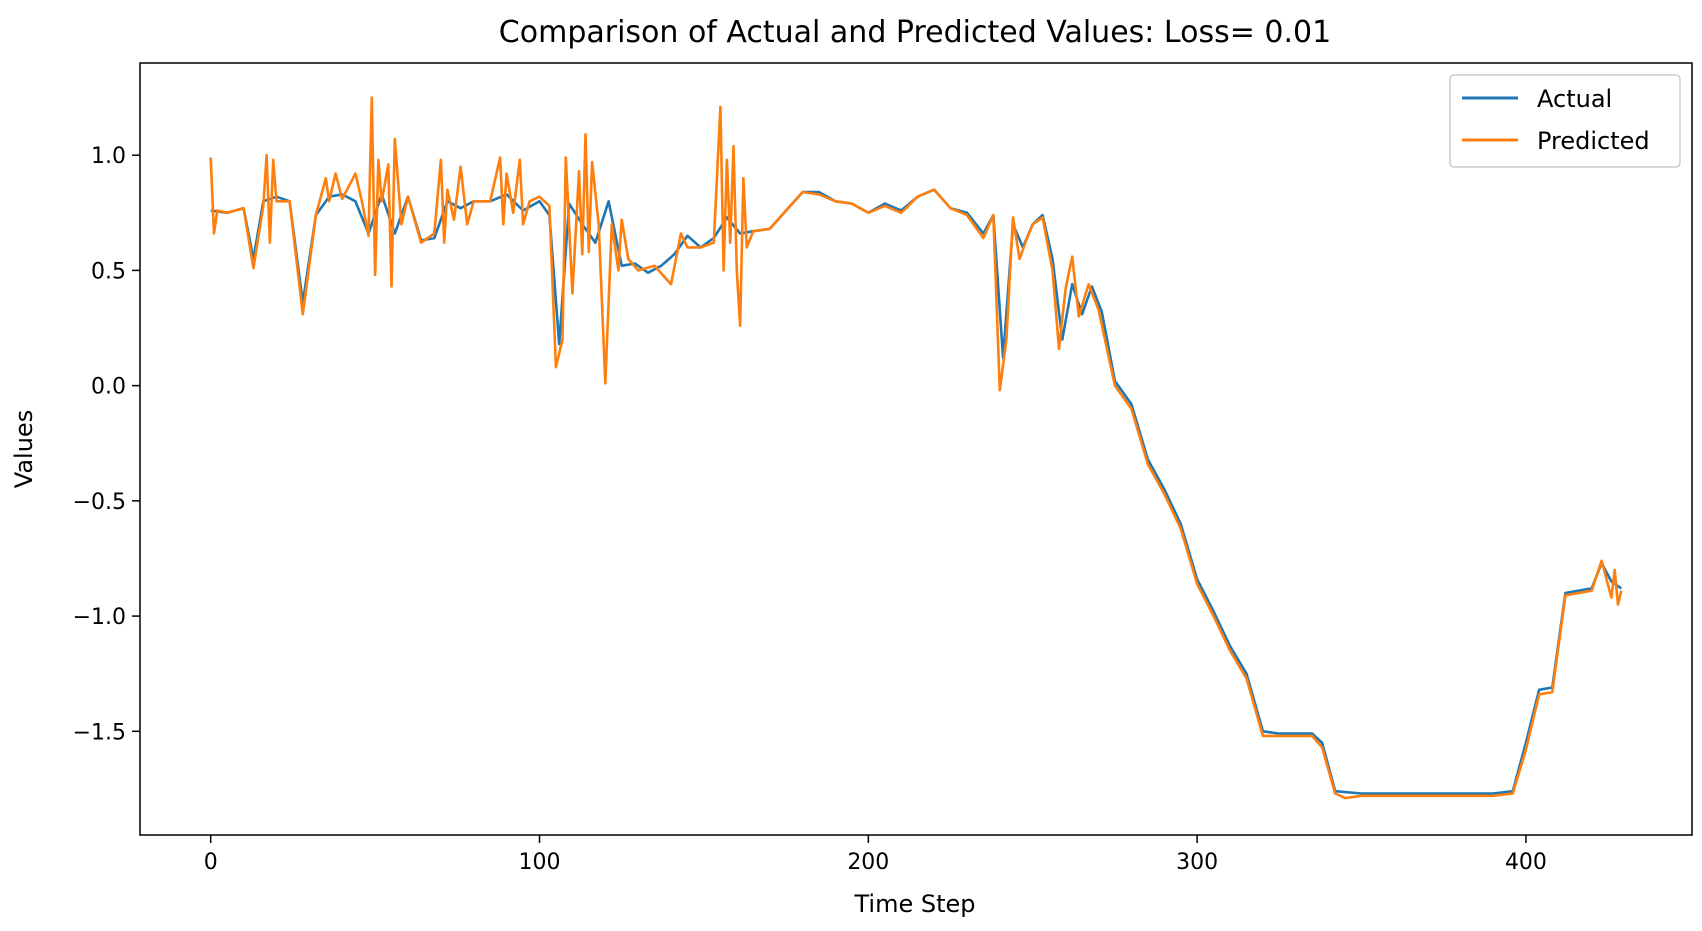  Describe the element at coordinates (99, 732) in the screenshot. I see `y-tick-label: −1.5` at that location.